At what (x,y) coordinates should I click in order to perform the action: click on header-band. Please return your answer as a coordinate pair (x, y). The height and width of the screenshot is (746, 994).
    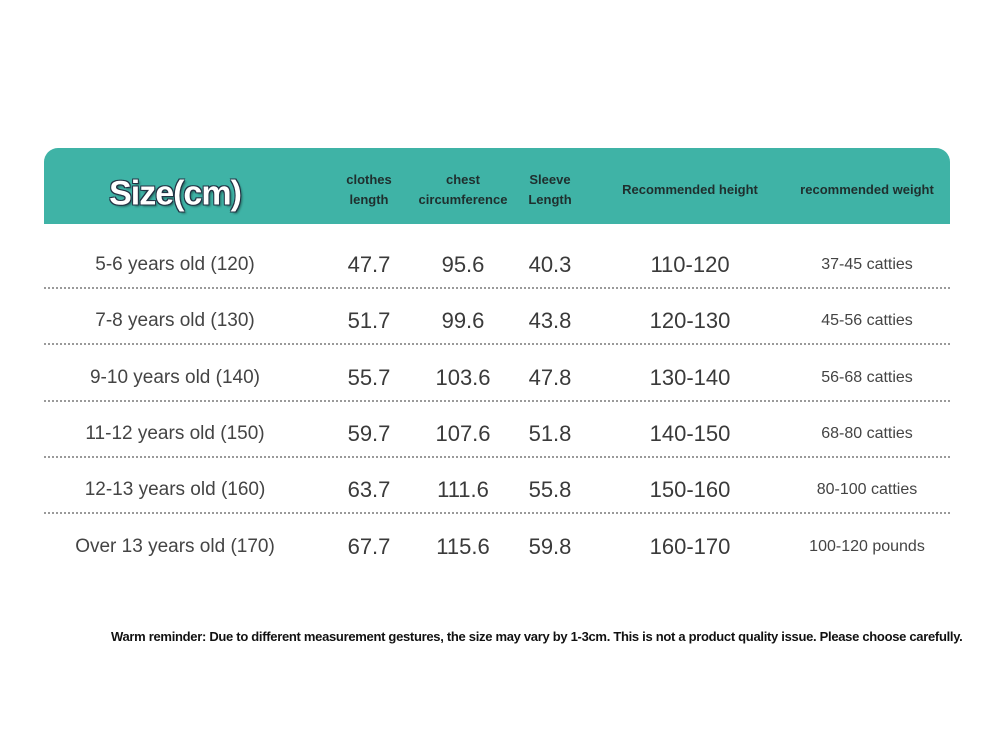
    Looking at the image, I should click on (497, 186).